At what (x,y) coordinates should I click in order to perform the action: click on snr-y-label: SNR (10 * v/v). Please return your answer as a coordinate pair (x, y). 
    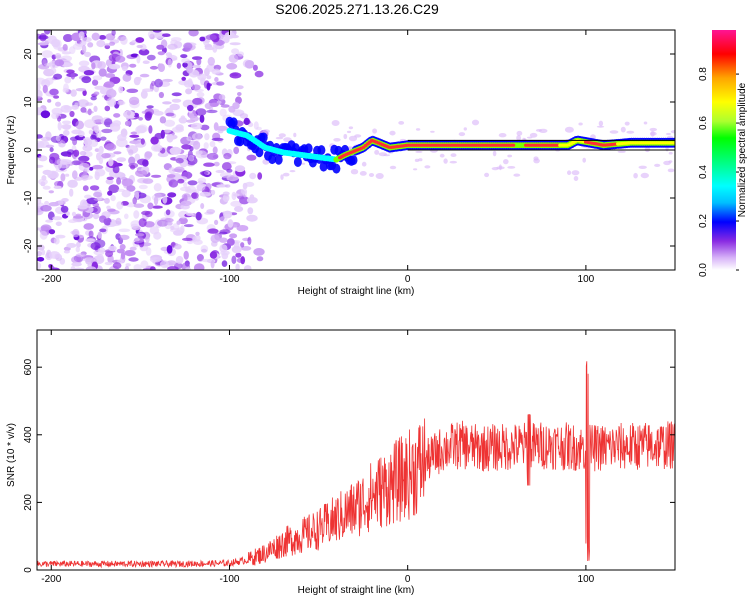
    Looking at the image, I should click on (11, 455).